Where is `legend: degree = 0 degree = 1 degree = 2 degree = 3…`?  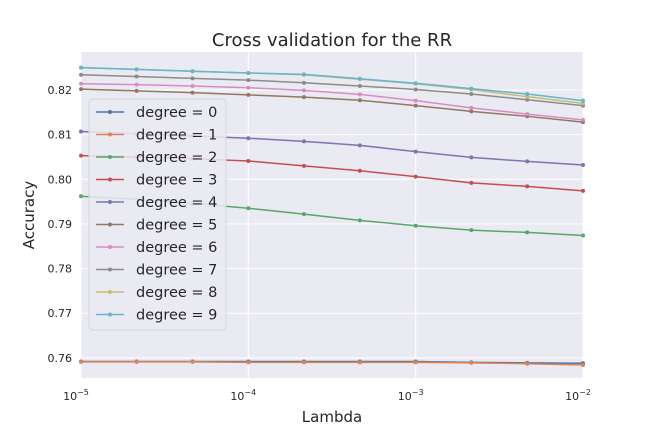 legend: degree = 0 degree = 1 degree = 2 degree = 3… is located at coordinates (157, 214).